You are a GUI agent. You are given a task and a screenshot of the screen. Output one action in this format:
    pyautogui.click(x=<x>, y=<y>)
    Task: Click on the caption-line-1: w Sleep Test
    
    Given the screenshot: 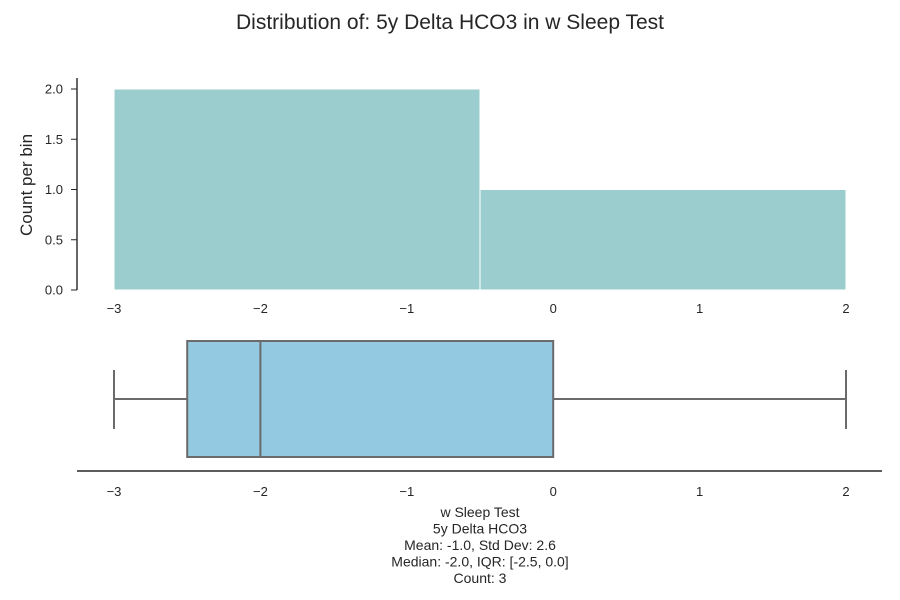 What is the action you would take?
    pyautogui.click(x=479, y=512)
    